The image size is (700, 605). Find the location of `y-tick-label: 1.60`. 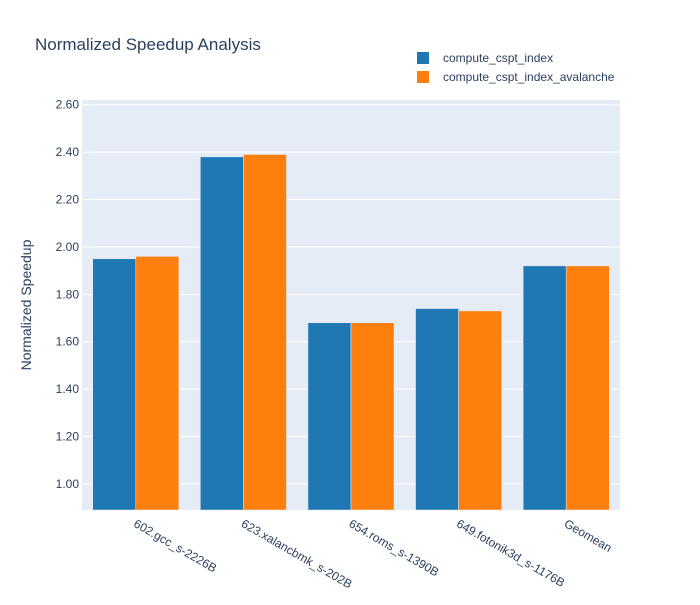

y-tick-label: 1.60 is located at coordinates (68, 342).